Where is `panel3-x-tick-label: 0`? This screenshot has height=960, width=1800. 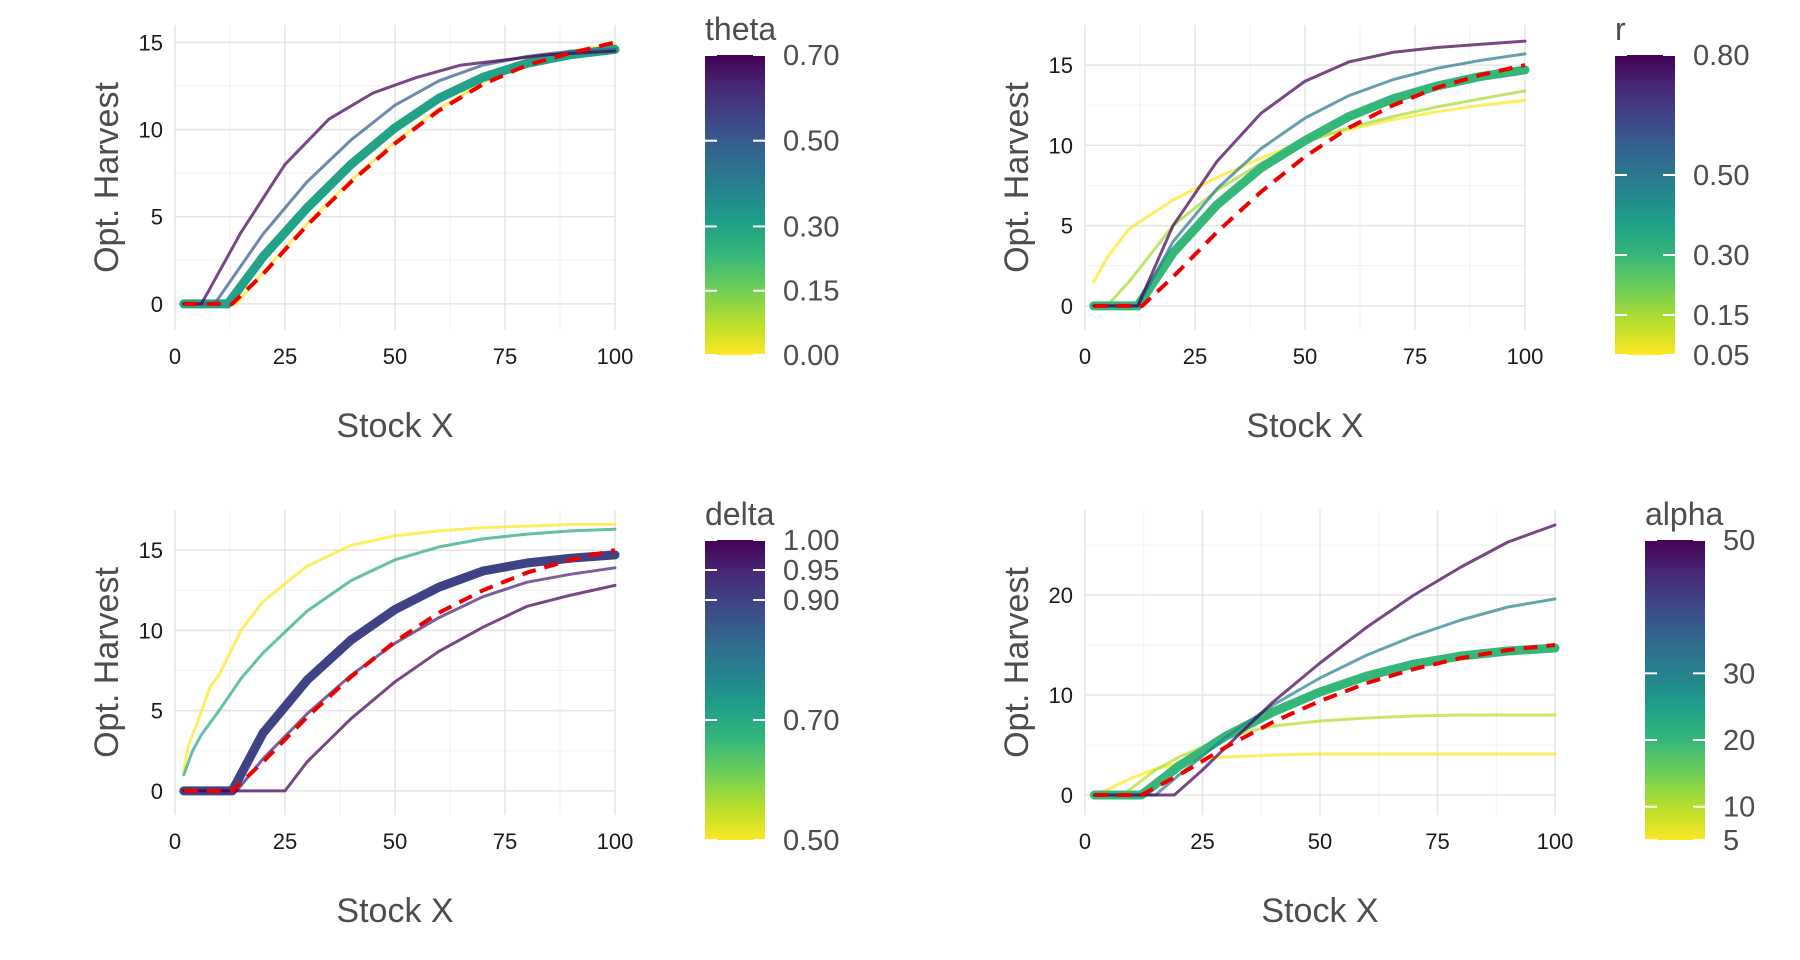 panel3-x-tick-label: 0 is located at coordinates (175, 841).